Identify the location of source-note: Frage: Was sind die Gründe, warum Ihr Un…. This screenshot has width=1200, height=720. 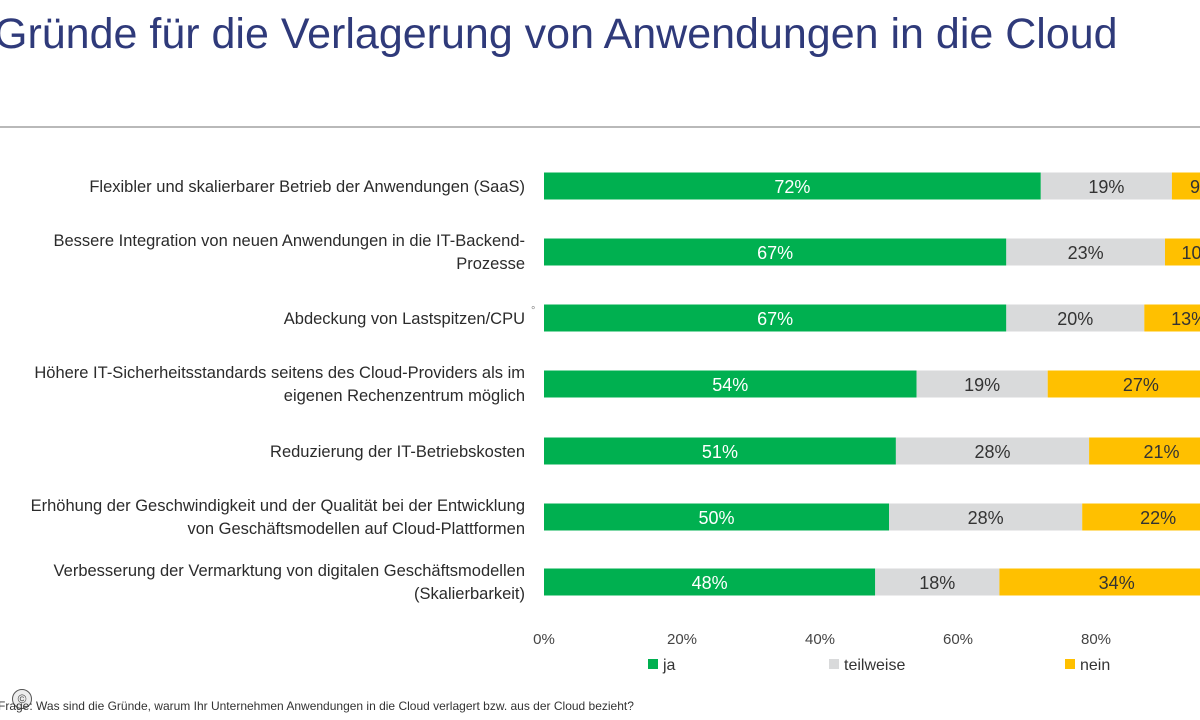
(317, 706).